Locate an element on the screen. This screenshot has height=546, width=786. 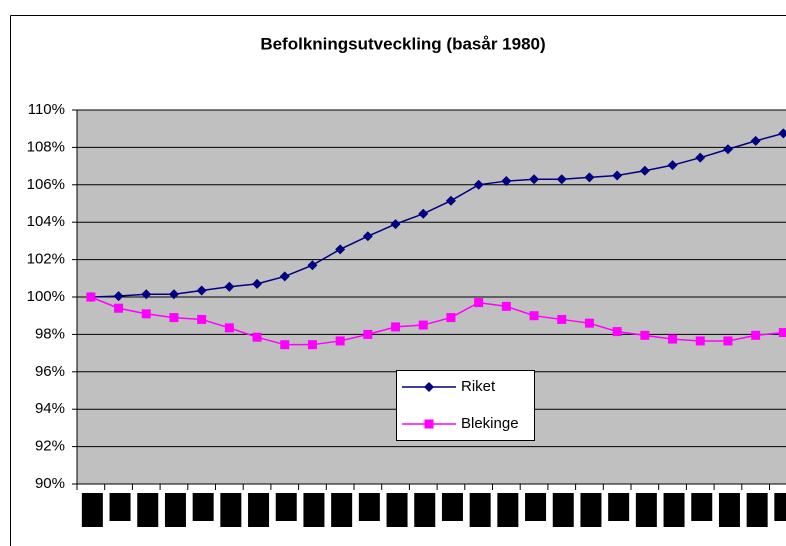
legend is located at coordinates (465, 405).